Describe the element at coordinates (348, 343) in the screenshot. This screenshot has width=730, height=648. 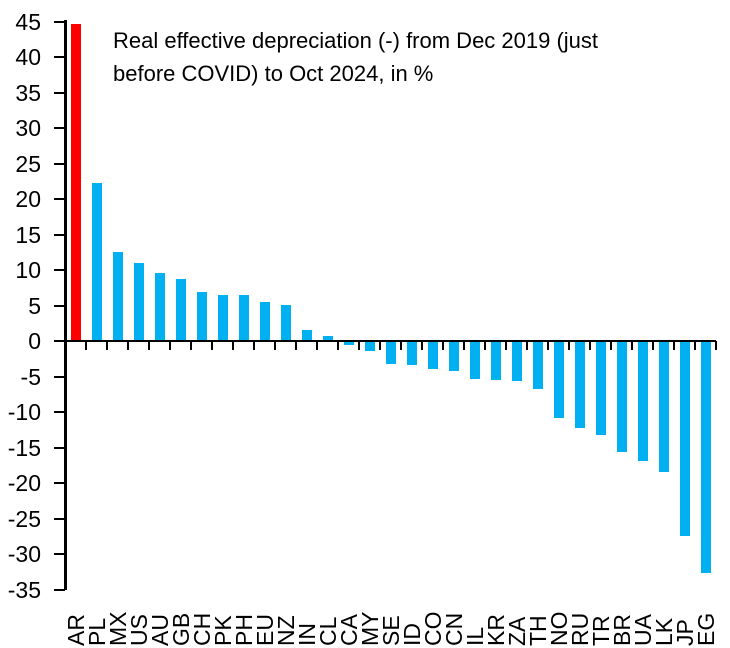
I see `bar-ca` at that location.